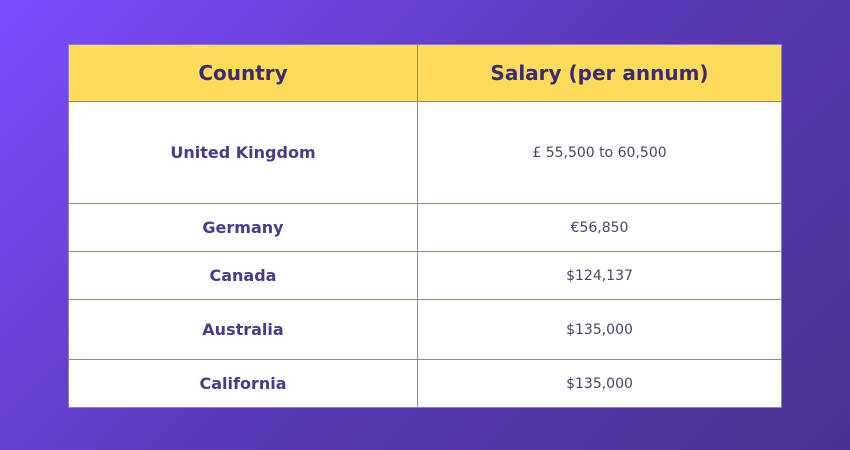  I want to click on country-cell: United Kingdom, so click(243, 152).